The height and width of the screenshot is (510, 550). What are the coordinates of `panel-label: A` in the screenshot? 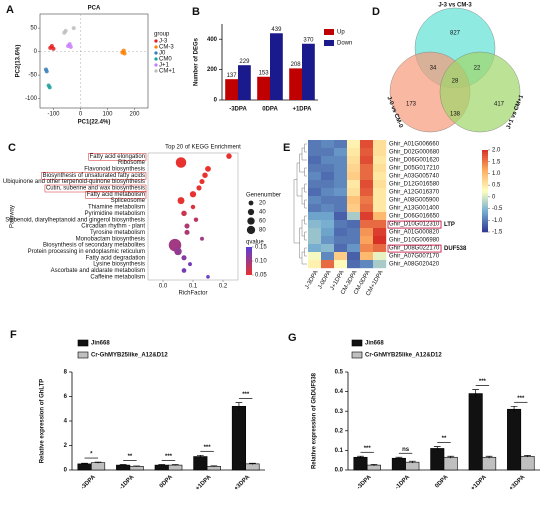 It's located at (10, 10).